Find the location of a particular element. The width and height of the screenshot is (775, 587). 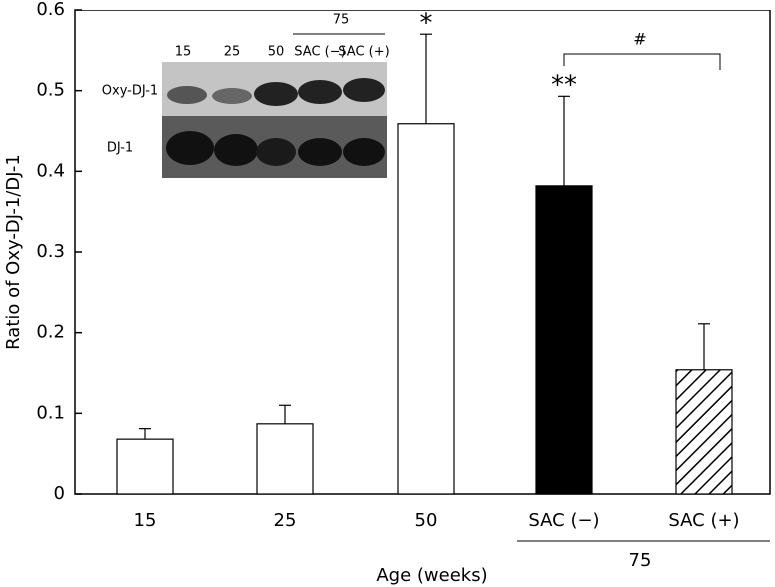

inset-row-label: DJ-1 is located at coordinates (120, 148).